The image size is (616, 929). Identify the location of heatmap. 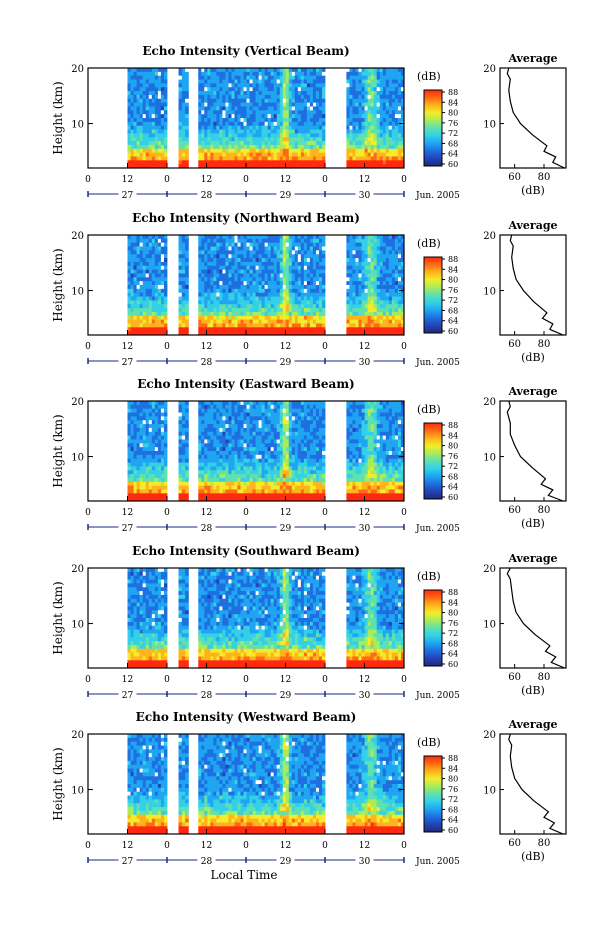
(266, 285).